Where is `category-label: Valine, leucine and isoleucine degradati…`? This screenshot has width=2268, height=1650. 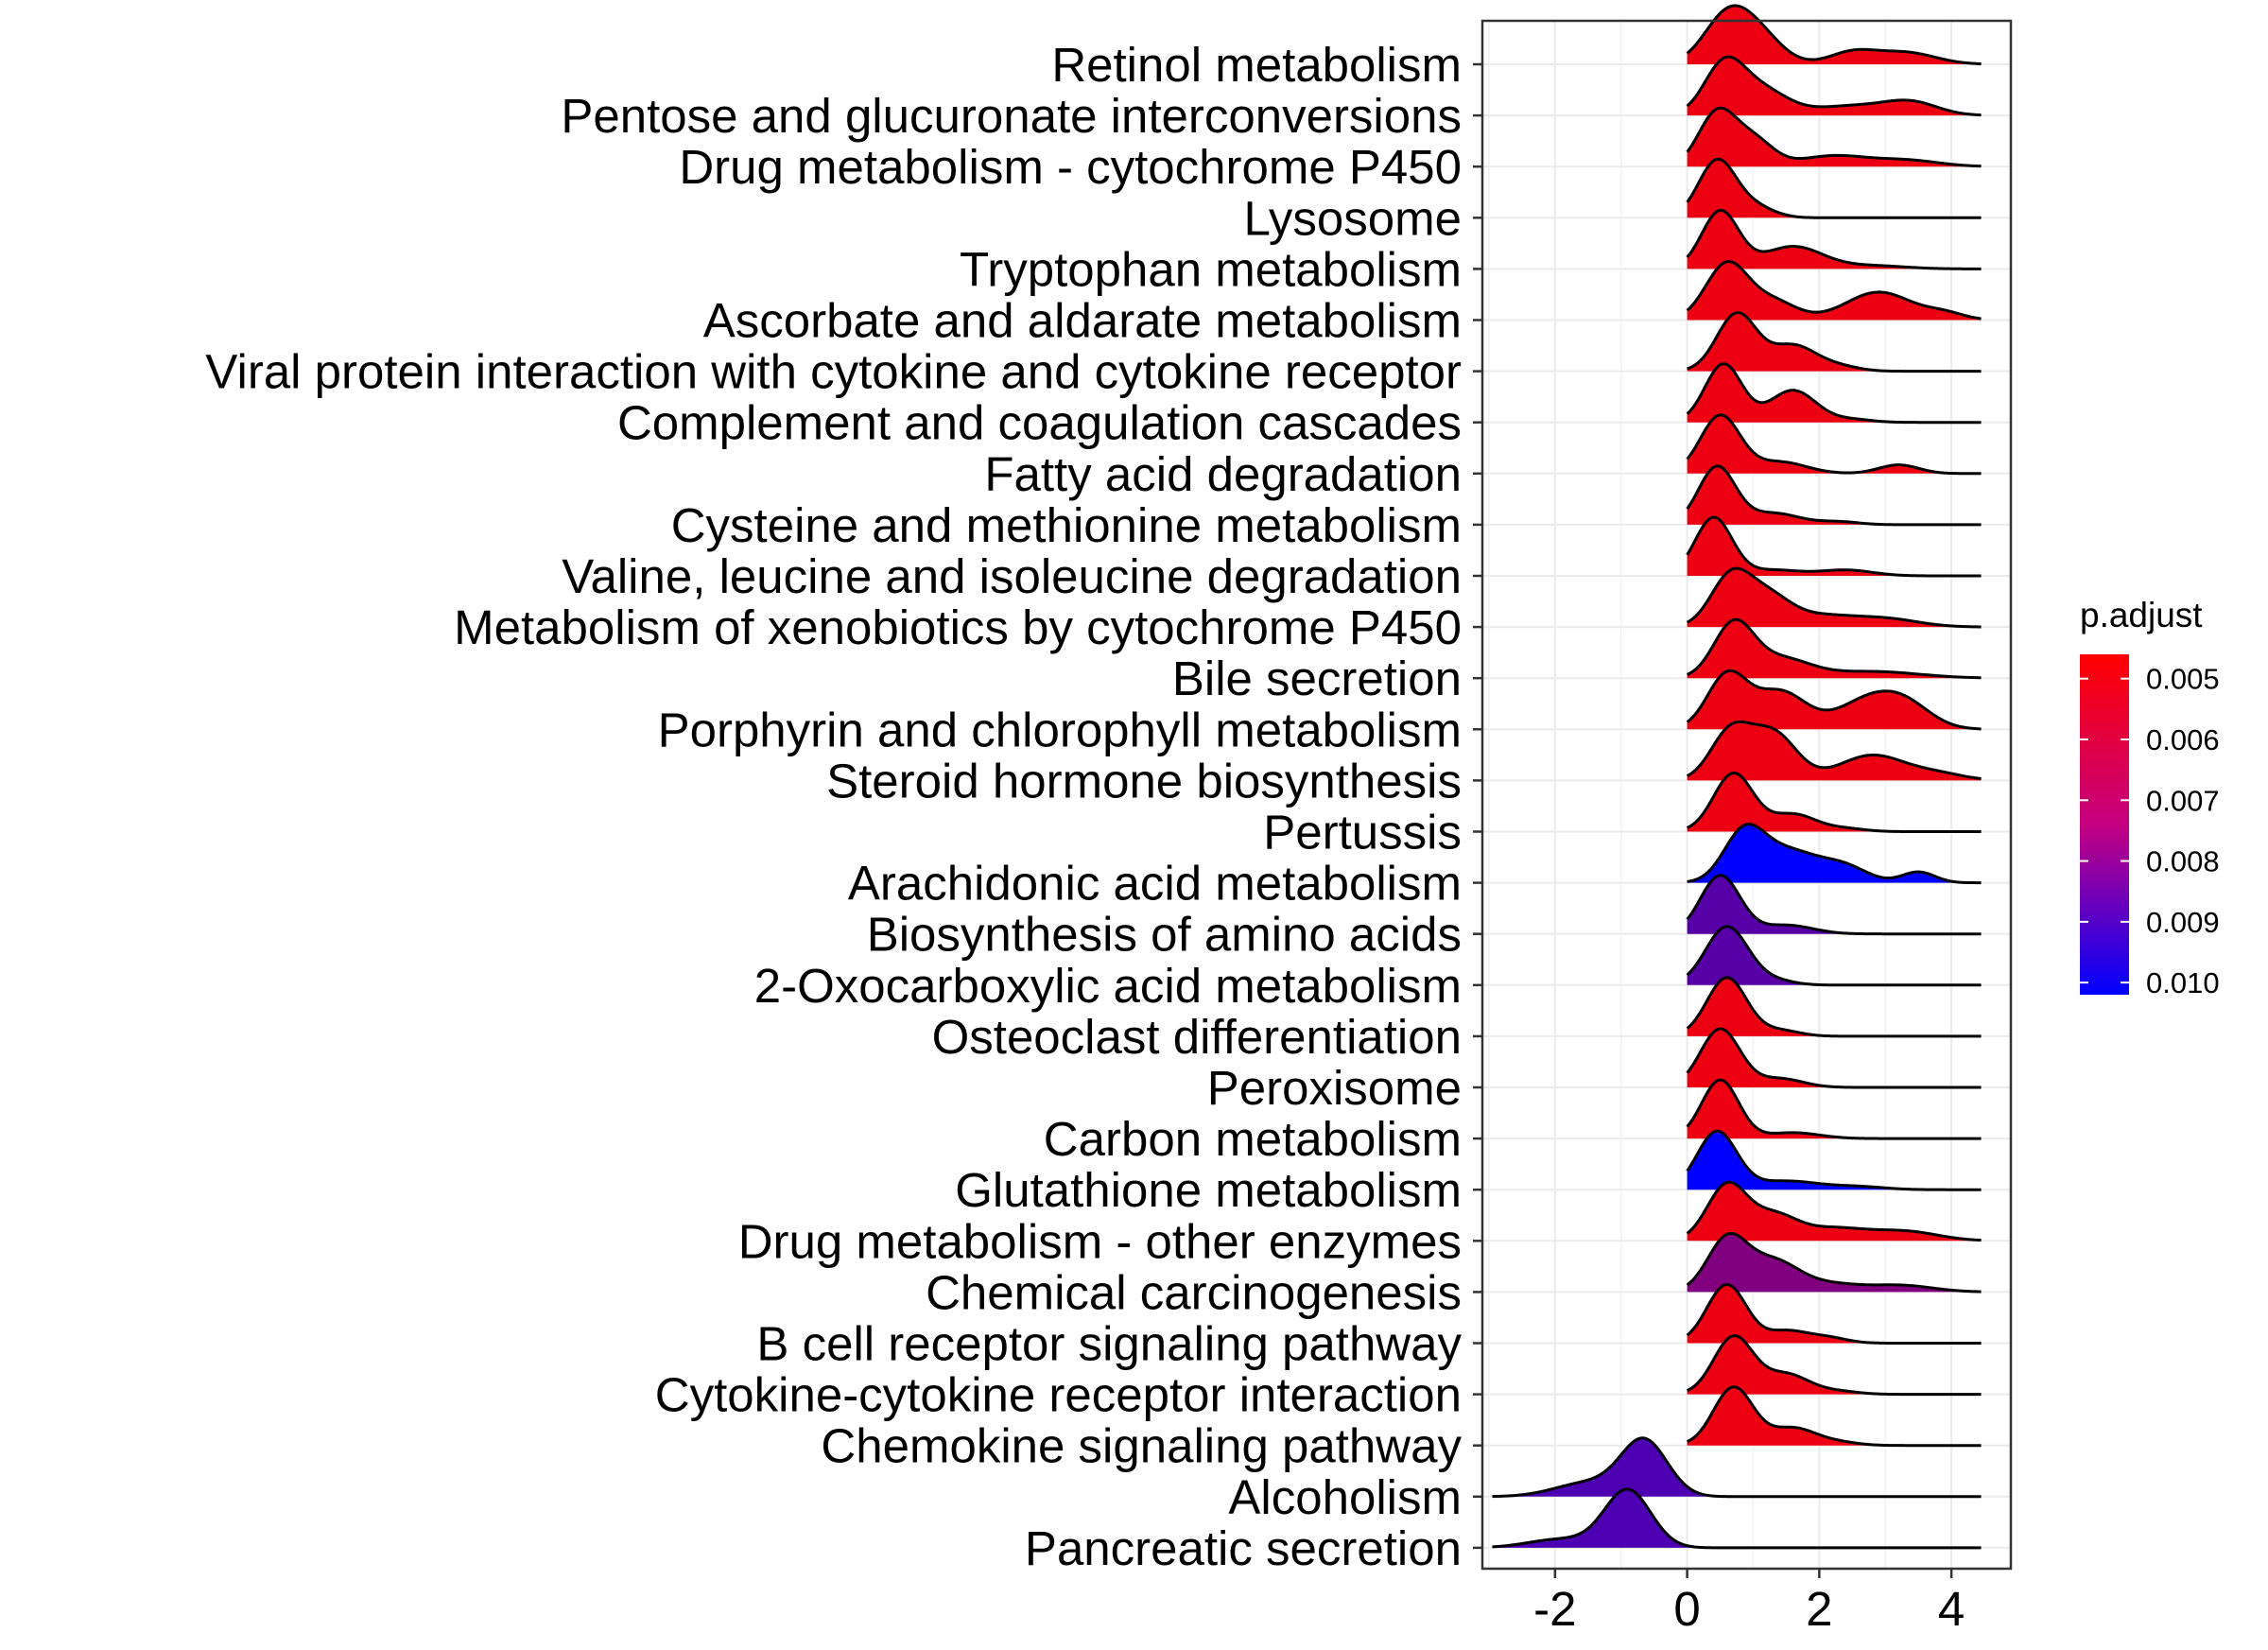
category-label: Valine, leucine and isoleucine degradati… is located at coordinates (1012, 576).